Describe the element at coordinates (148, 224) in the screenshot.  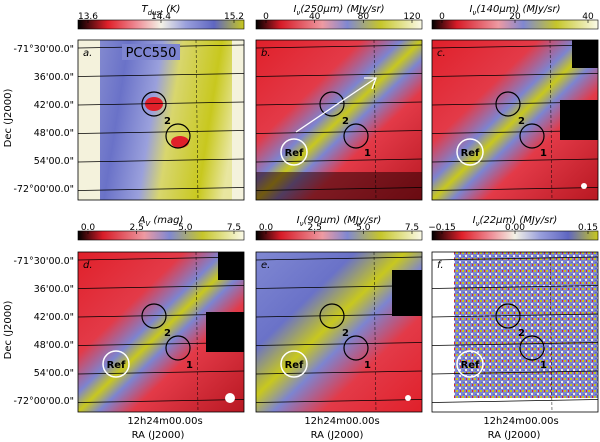
I see `title-subscript: V` at that location.